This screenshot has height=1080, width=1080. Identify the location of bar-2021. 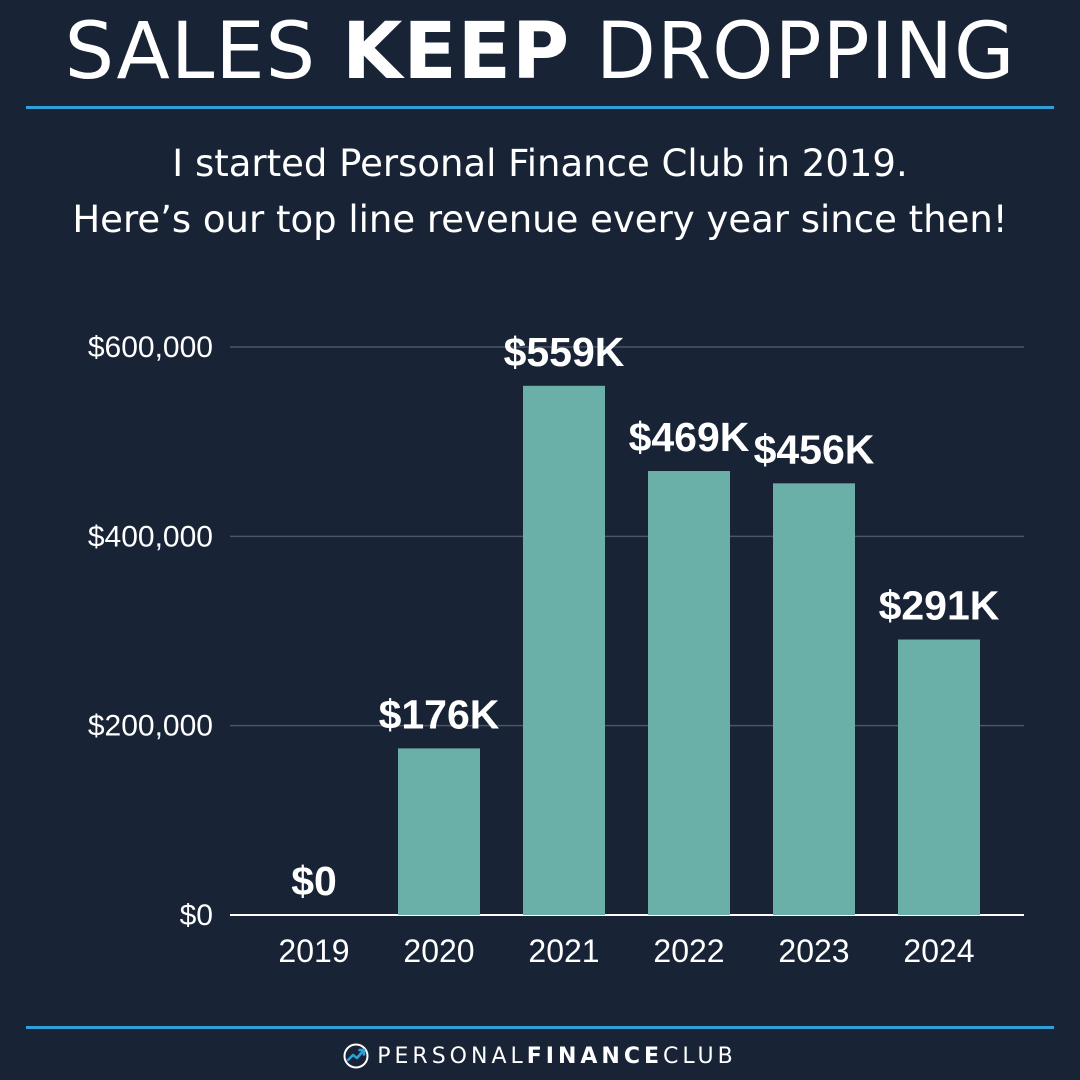
(564, 650).